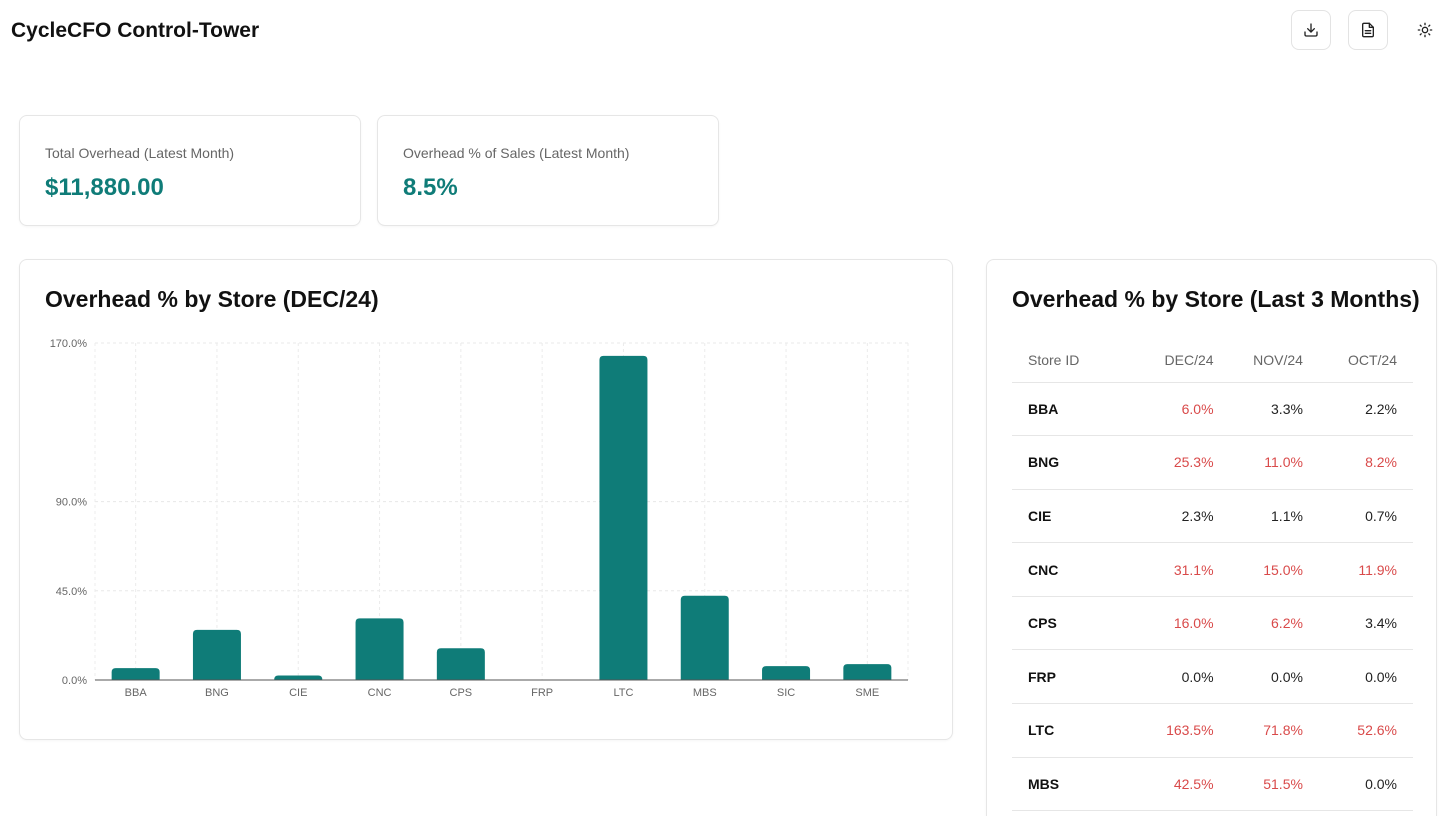 This screenshot has height=816, width=1456. Describe the element at coordinates (1069, 730) in the screenshot. I see `store-id-cell: LTC` at that location.